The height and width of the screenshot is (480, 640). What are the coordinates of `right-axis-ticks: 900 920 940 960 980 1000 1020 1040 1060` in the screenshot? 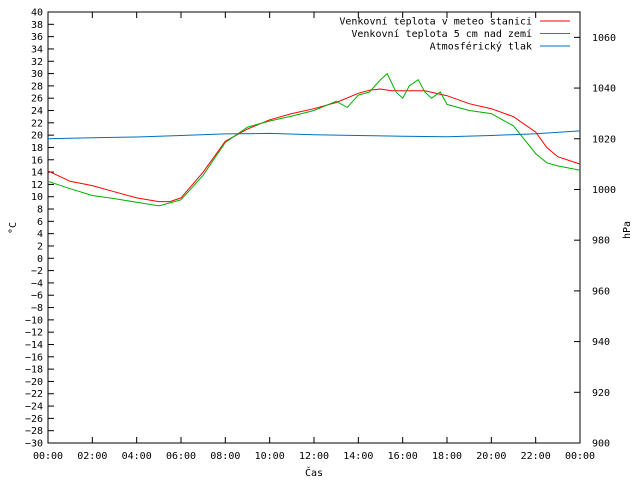 It's located at (595, 241).